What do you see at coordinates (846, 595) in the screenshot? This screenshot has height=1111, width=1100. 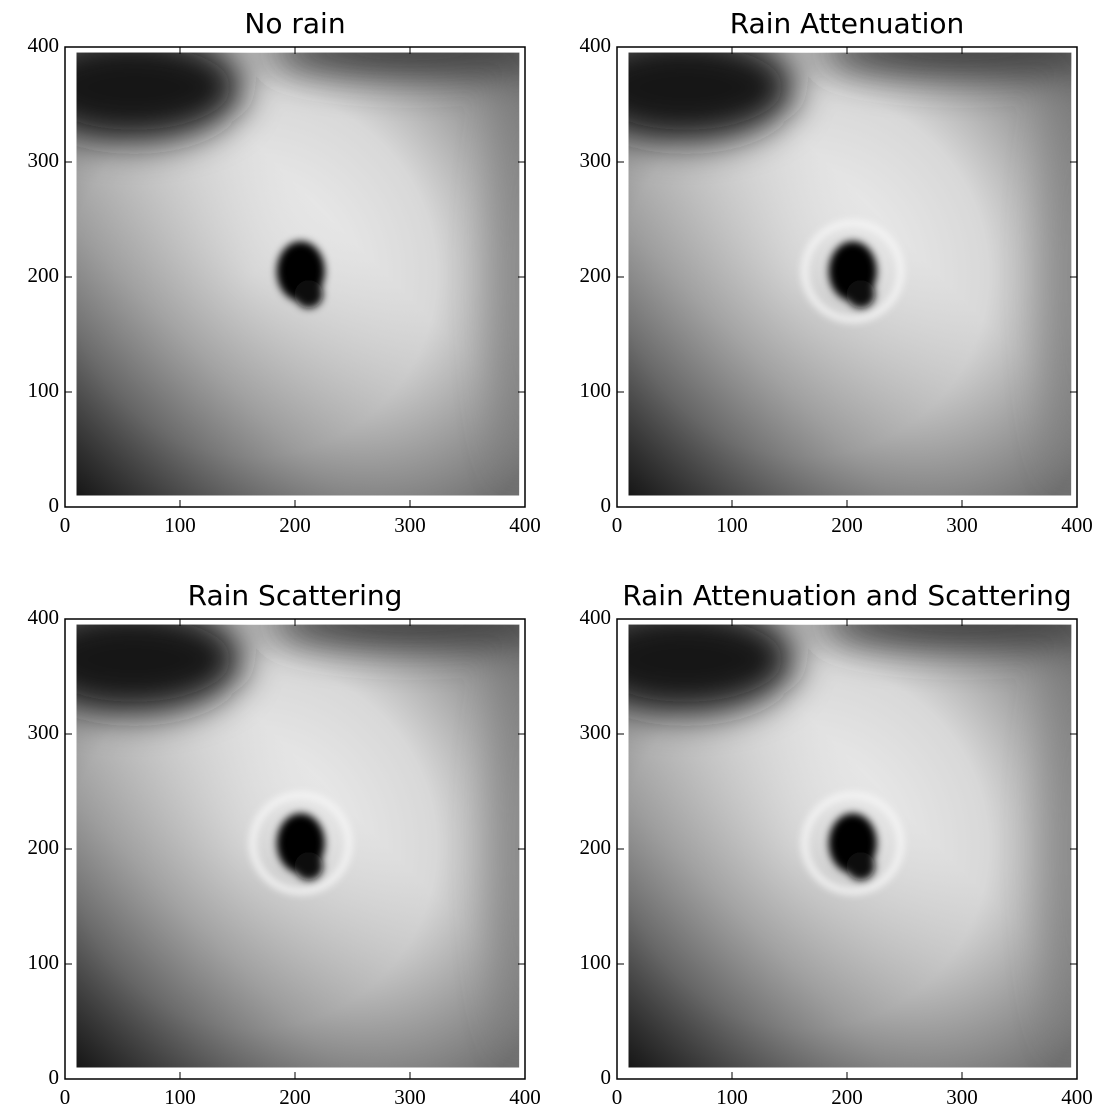 I see `chart-title: Rain Attenuation and Scattering` at bounding box center [846, 595].